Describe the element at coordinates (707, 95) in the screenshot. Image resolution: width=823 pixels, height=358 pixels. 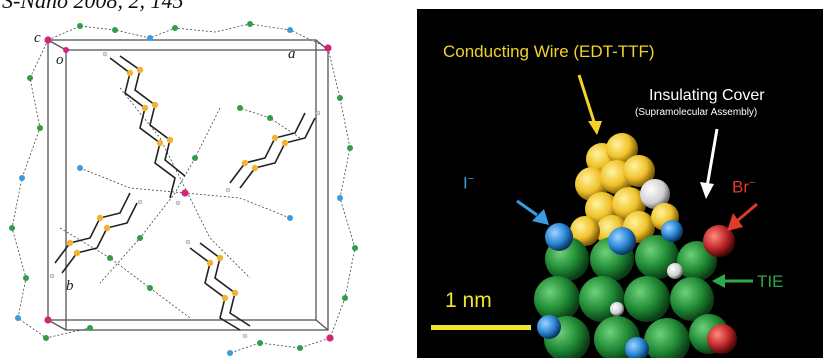
I see `insulating-cover-label: Insulating Cover` at that location.